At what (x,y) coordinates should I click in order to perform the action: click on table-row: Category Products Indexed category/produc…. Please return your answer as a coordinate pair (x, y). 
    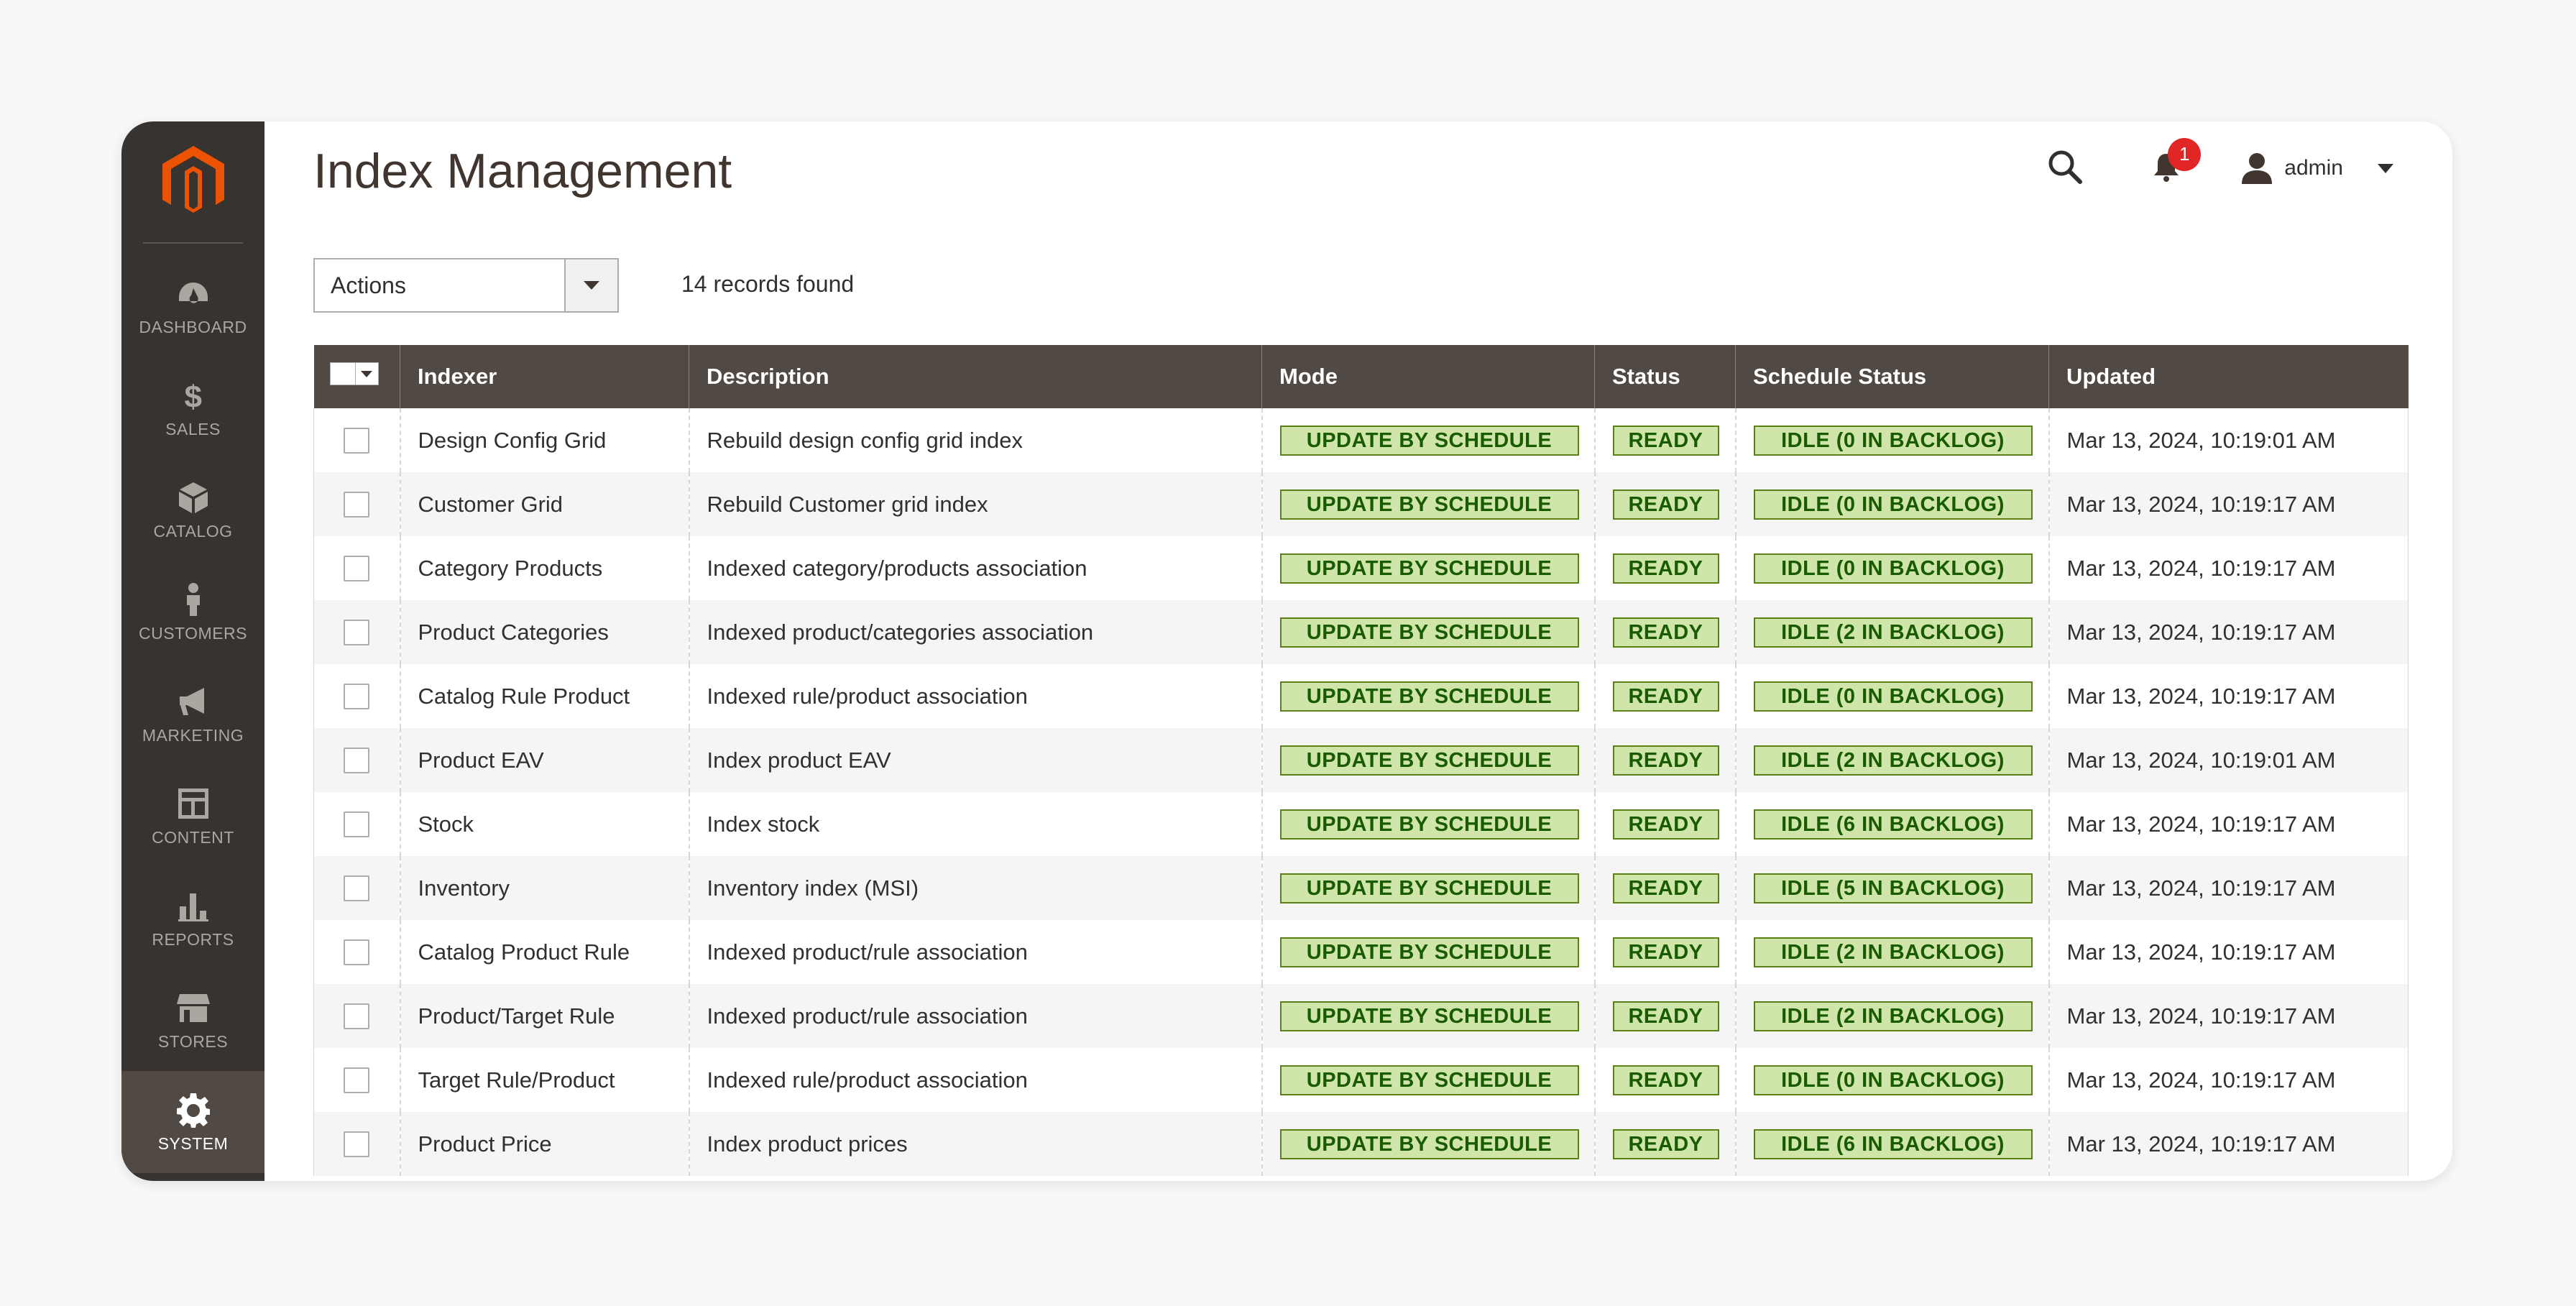
    Looking at the image, I should click on (1361, 568).